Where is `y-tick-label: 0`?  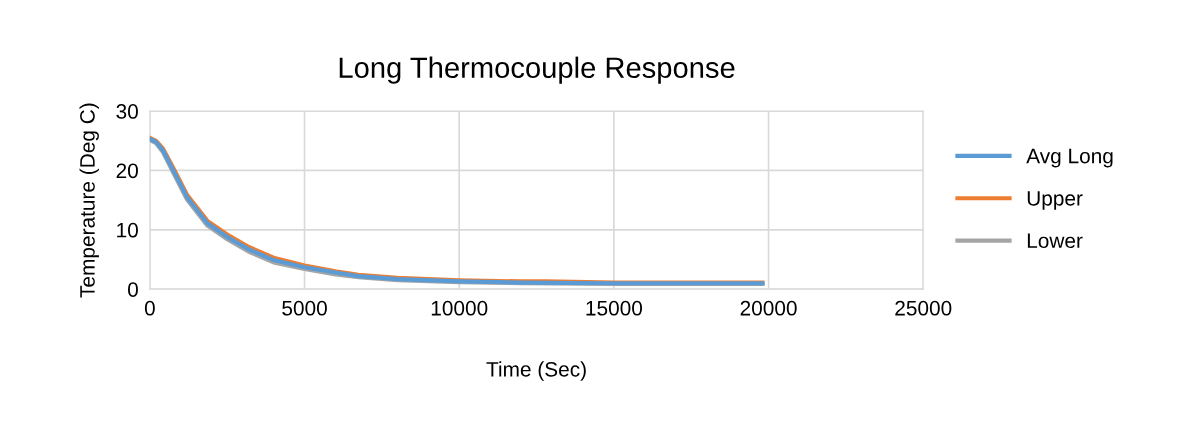
y-tick-label: 0 is located at coordinates (132, 289).